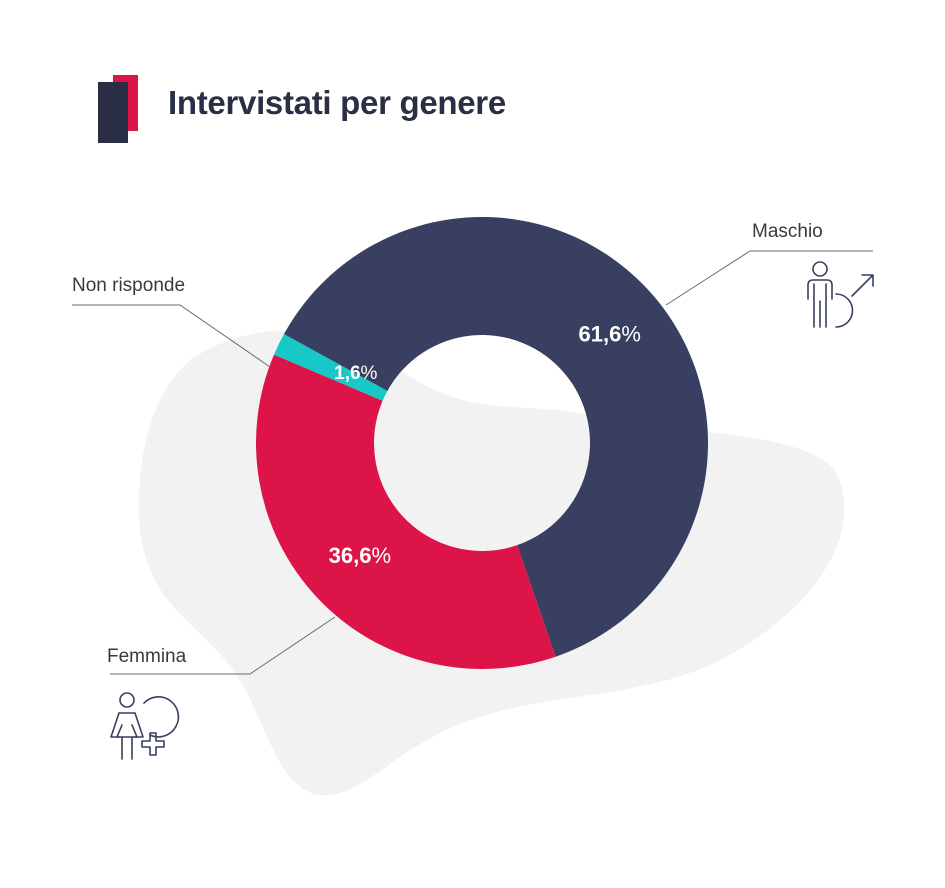 The height and width of the screenshot is (888, 945). Describe the element at coordinates (147, 656) in the screenshot. I see `label-femmina: Femmina` at that location.